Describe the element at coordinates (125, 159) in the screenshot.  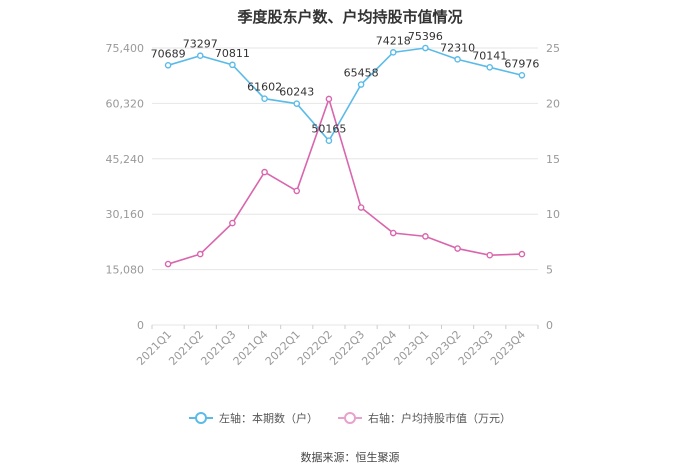
I see `left-tick-label: 45,240` at that location.